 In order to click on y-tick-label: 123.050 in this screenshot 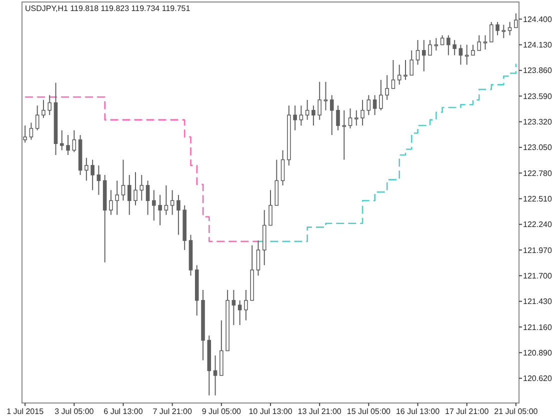, I will do `click(537, 147)`.